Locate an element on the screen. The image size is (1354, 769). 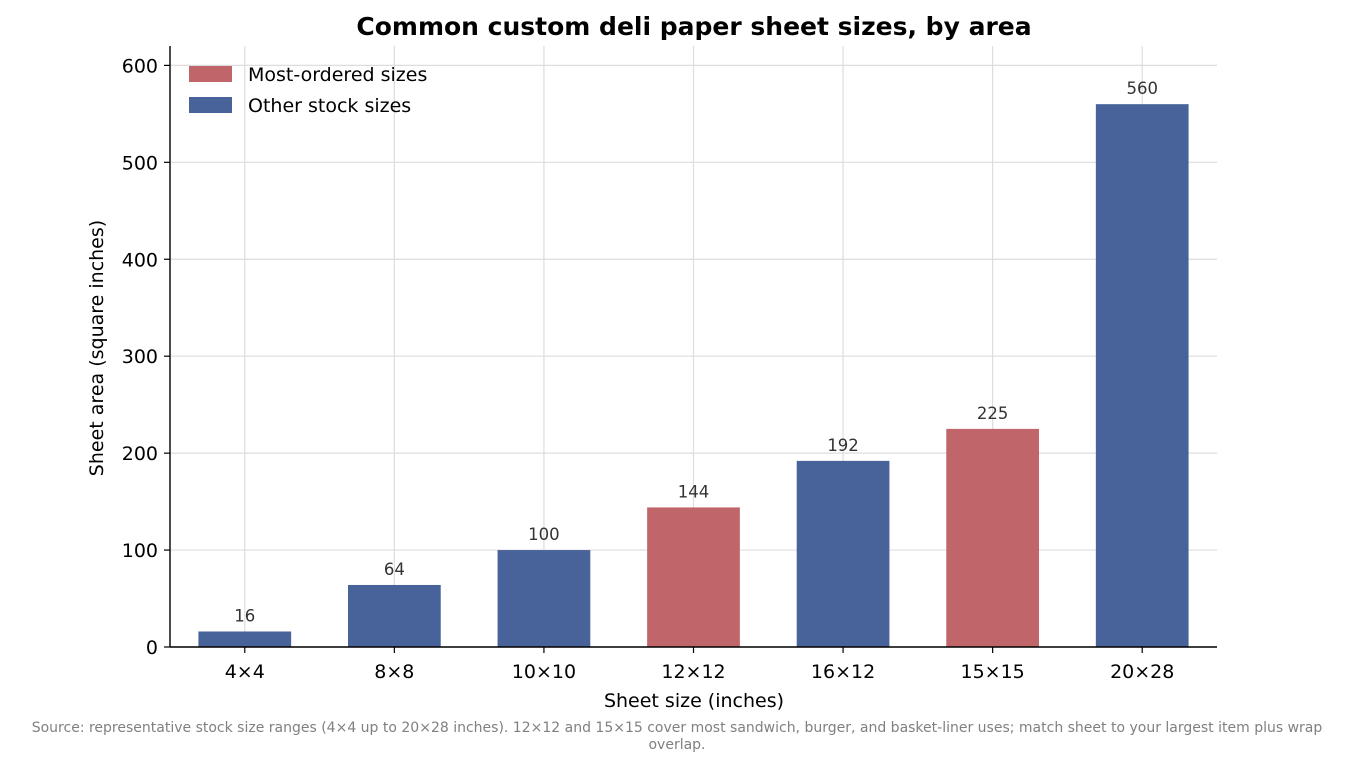
legend-label-other: Other stock sizes is located at coordinates (329, 106).